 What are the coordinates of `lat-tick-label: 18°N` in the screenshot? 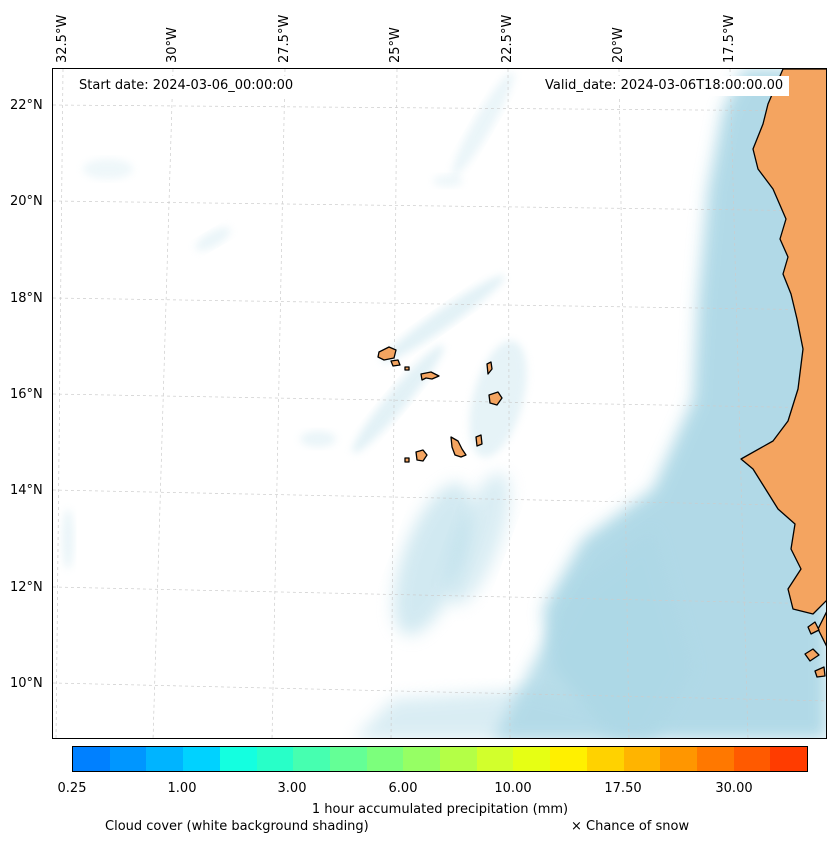 It's located at (26, 298).